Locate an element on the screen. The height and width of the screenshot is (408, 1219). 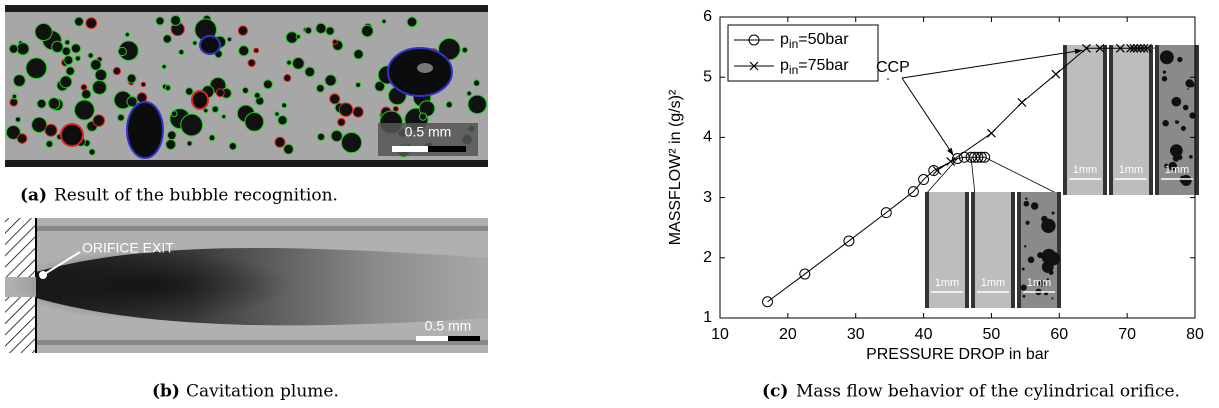
legend-box is located at coordinates (803, 53).